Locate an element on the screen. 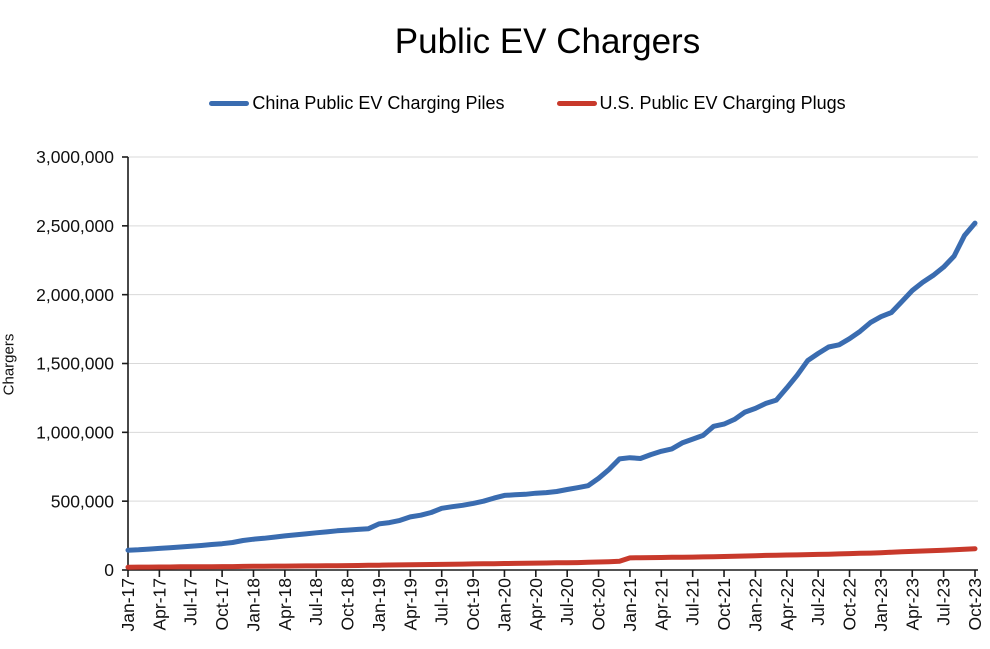  x-tick-label: Jan-22 is located at coordinates (755, 605).